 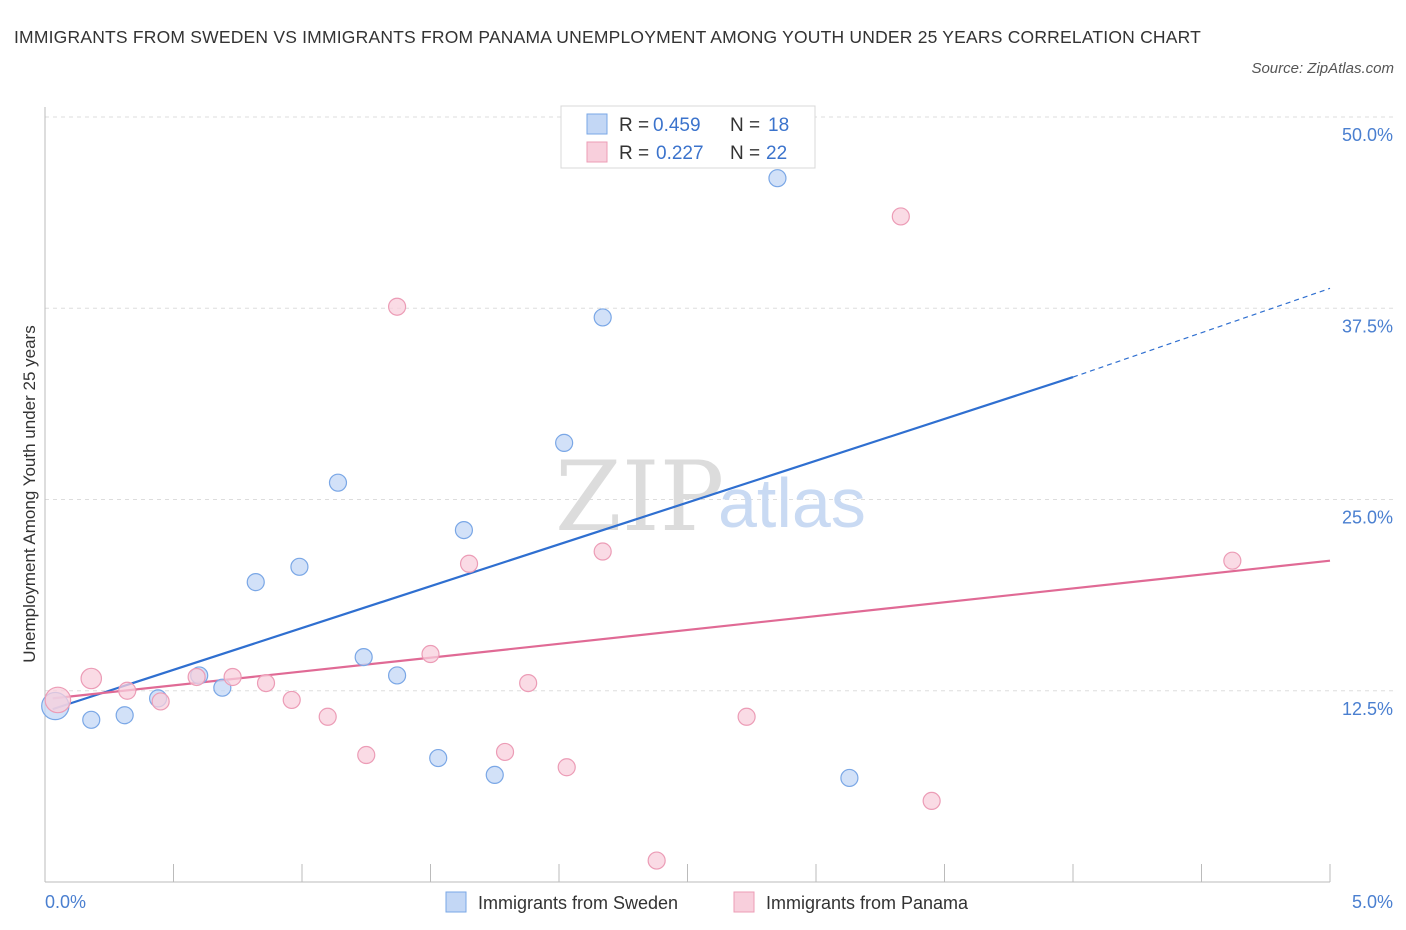 What do you see at coordinates (597, 152) in the screenshot?
I see `legend-swatch-panama` at bounding box center [597, 152].